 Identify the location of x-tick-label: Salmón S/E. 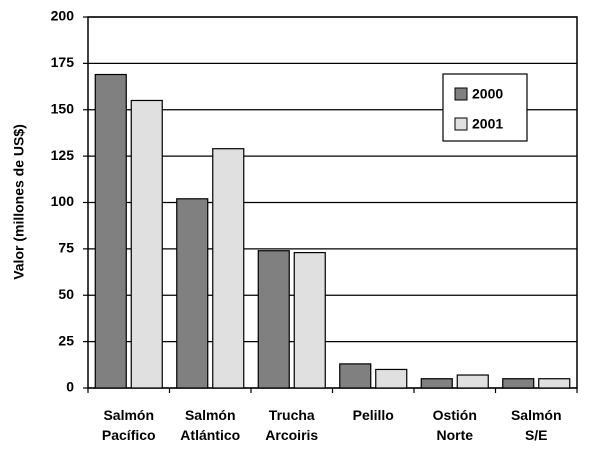
(536, 425).